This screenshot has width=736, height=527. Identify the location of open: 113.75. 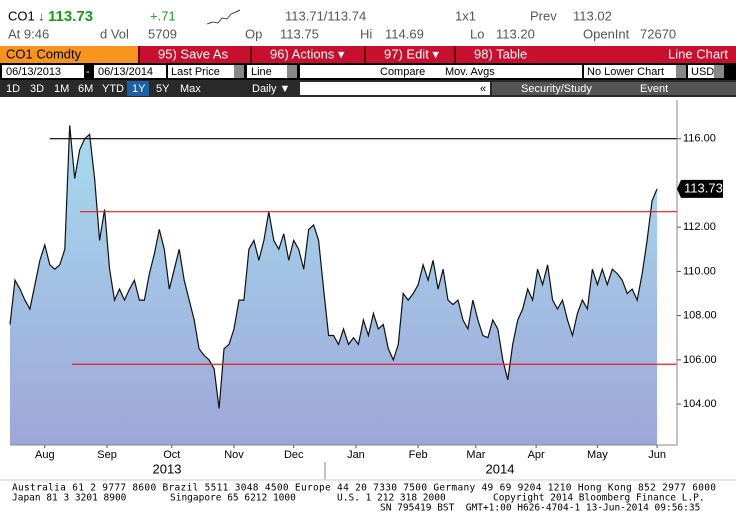
(299, 33).